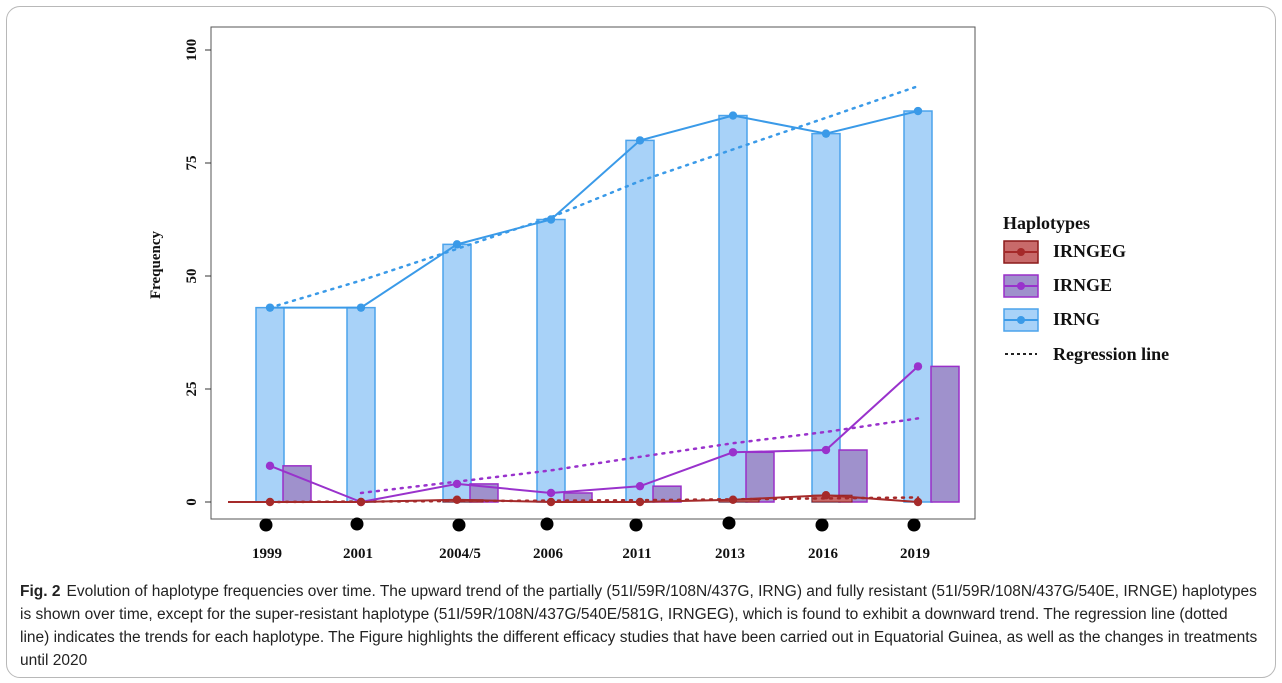  I want to click on y-tick-label: 0, so click(192, 502).